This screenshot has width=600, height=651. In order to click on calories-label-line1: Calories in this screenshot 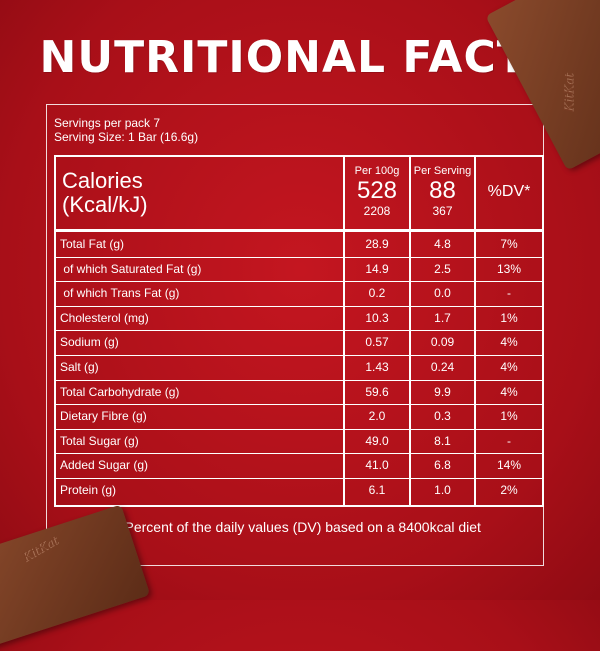, I will do `click(102, 180)`.